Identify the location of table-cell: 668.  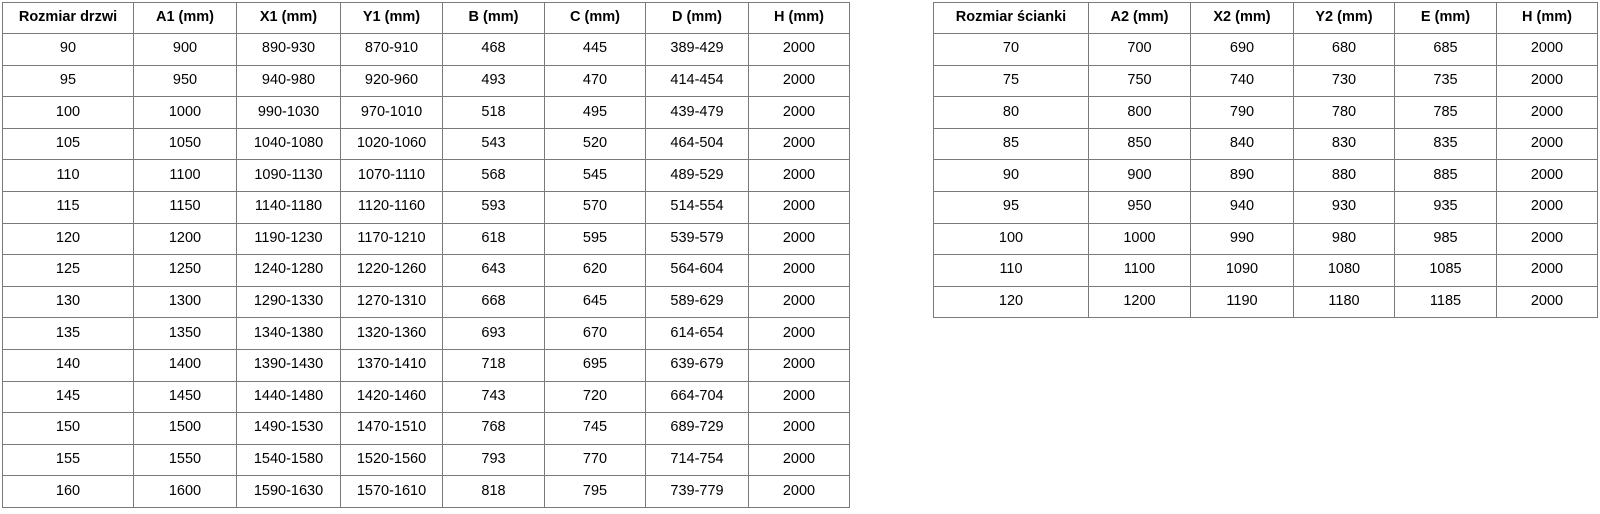
(493, 302).